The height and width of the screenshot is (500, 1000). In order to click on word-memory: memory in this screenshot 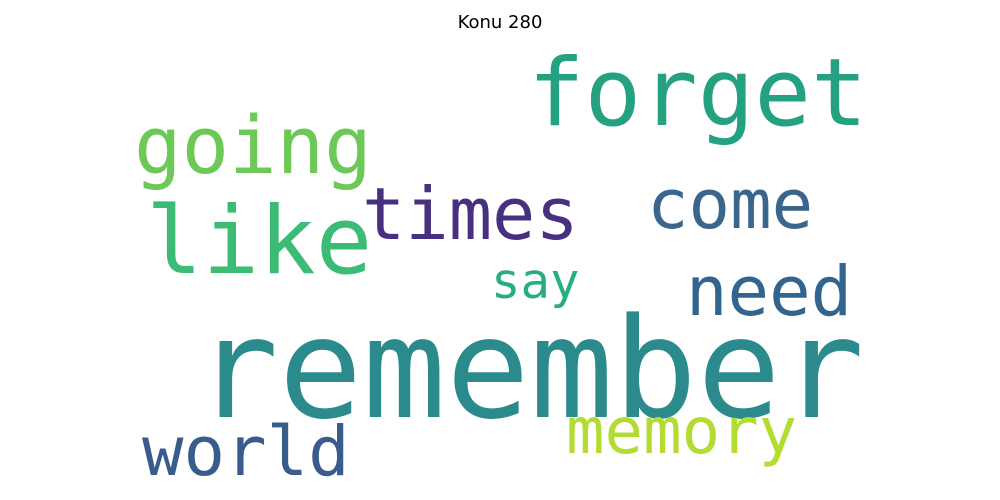, I will do `click(682, 432)`.